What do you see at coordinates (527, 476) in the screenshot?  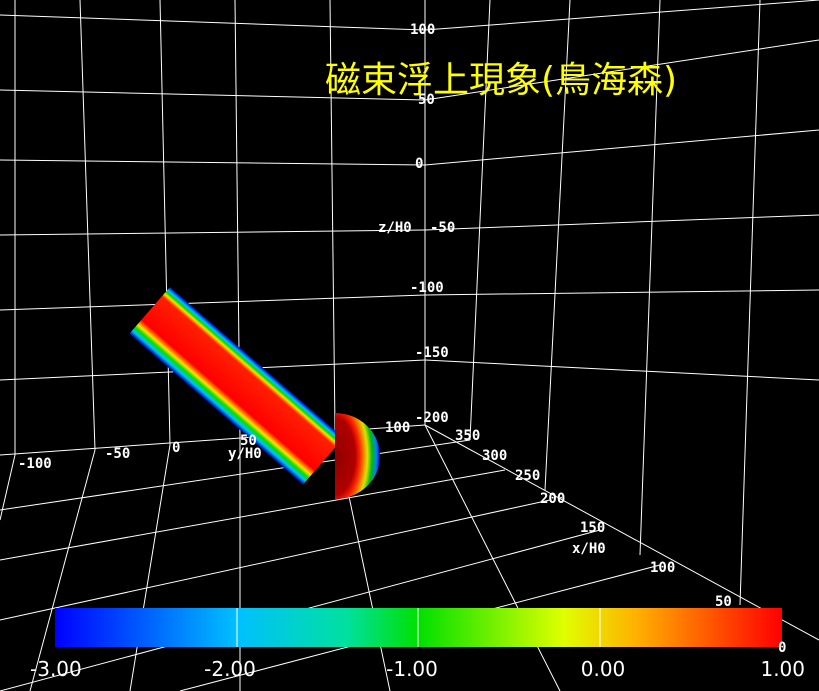 I see `x-tick-label: 250` at bounding box center [527, 476].